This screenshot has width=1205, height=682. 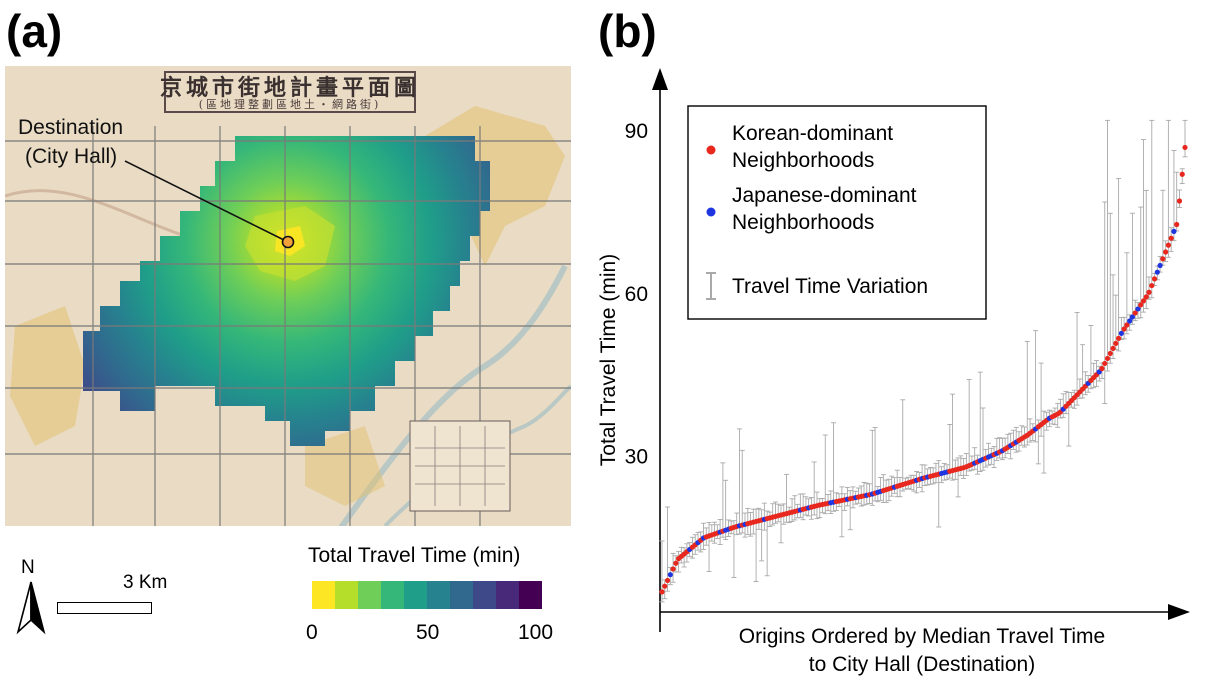 I want to click on legend-japanese-line1: Japanese-dominant, so click(x=824, y=195).